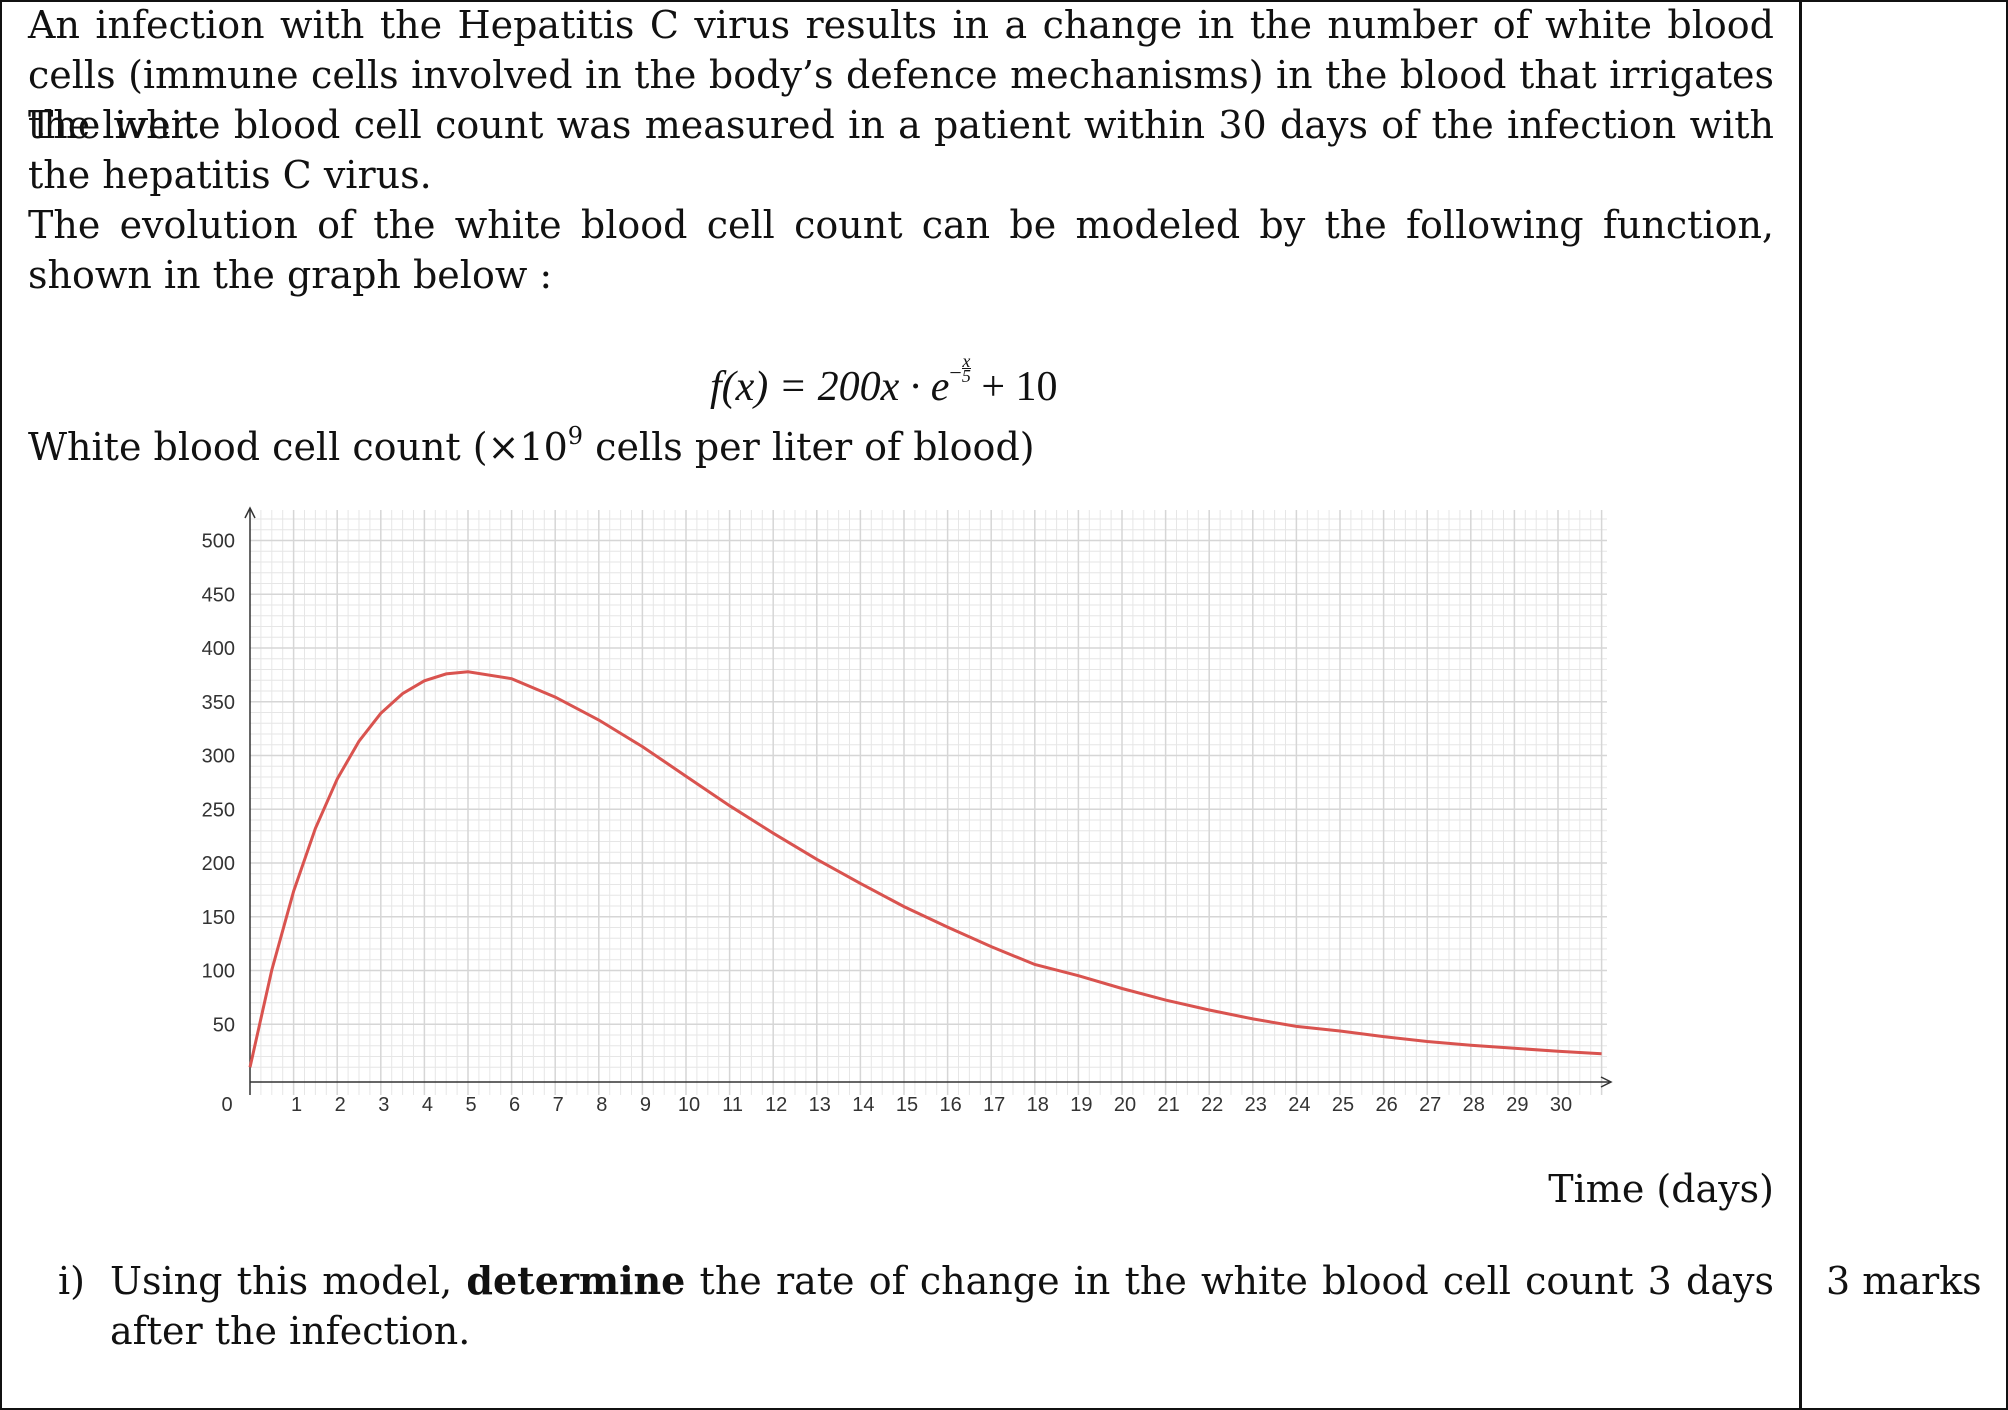  What do you see at coordinates (340, 1105) in the screenshot?
I see `x-tick-label: 2` at bounding box center [340, 1105].